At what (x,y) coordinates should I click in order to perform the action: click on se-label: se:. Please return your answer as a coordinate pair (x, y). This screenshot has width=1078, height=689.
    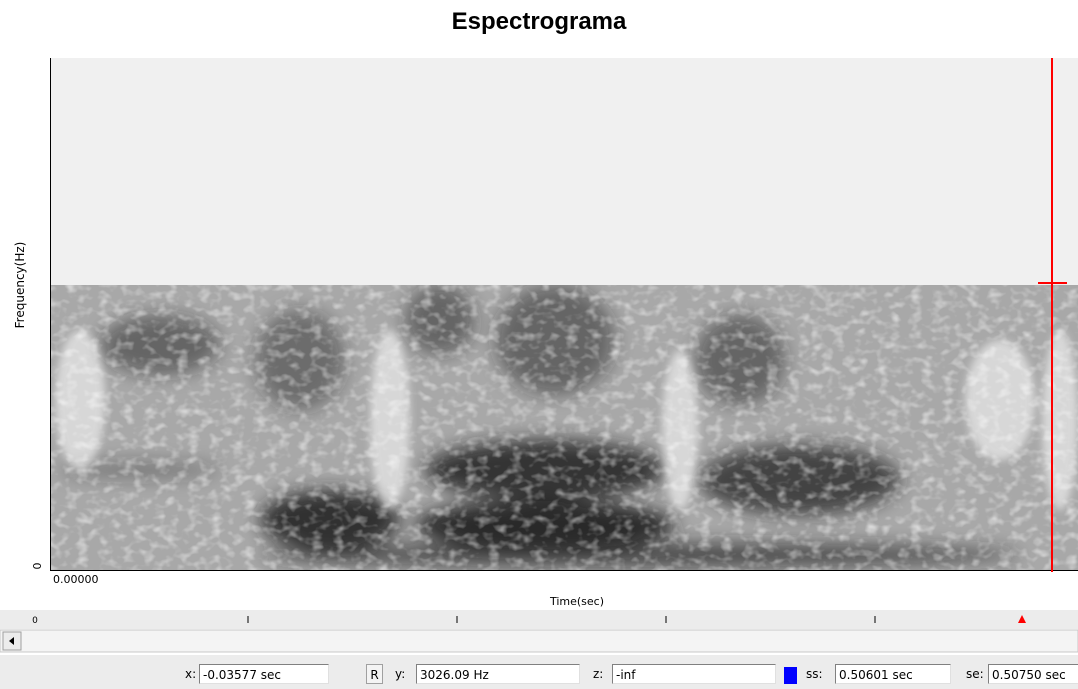
    Looking at the image, I should click on (975, 674).